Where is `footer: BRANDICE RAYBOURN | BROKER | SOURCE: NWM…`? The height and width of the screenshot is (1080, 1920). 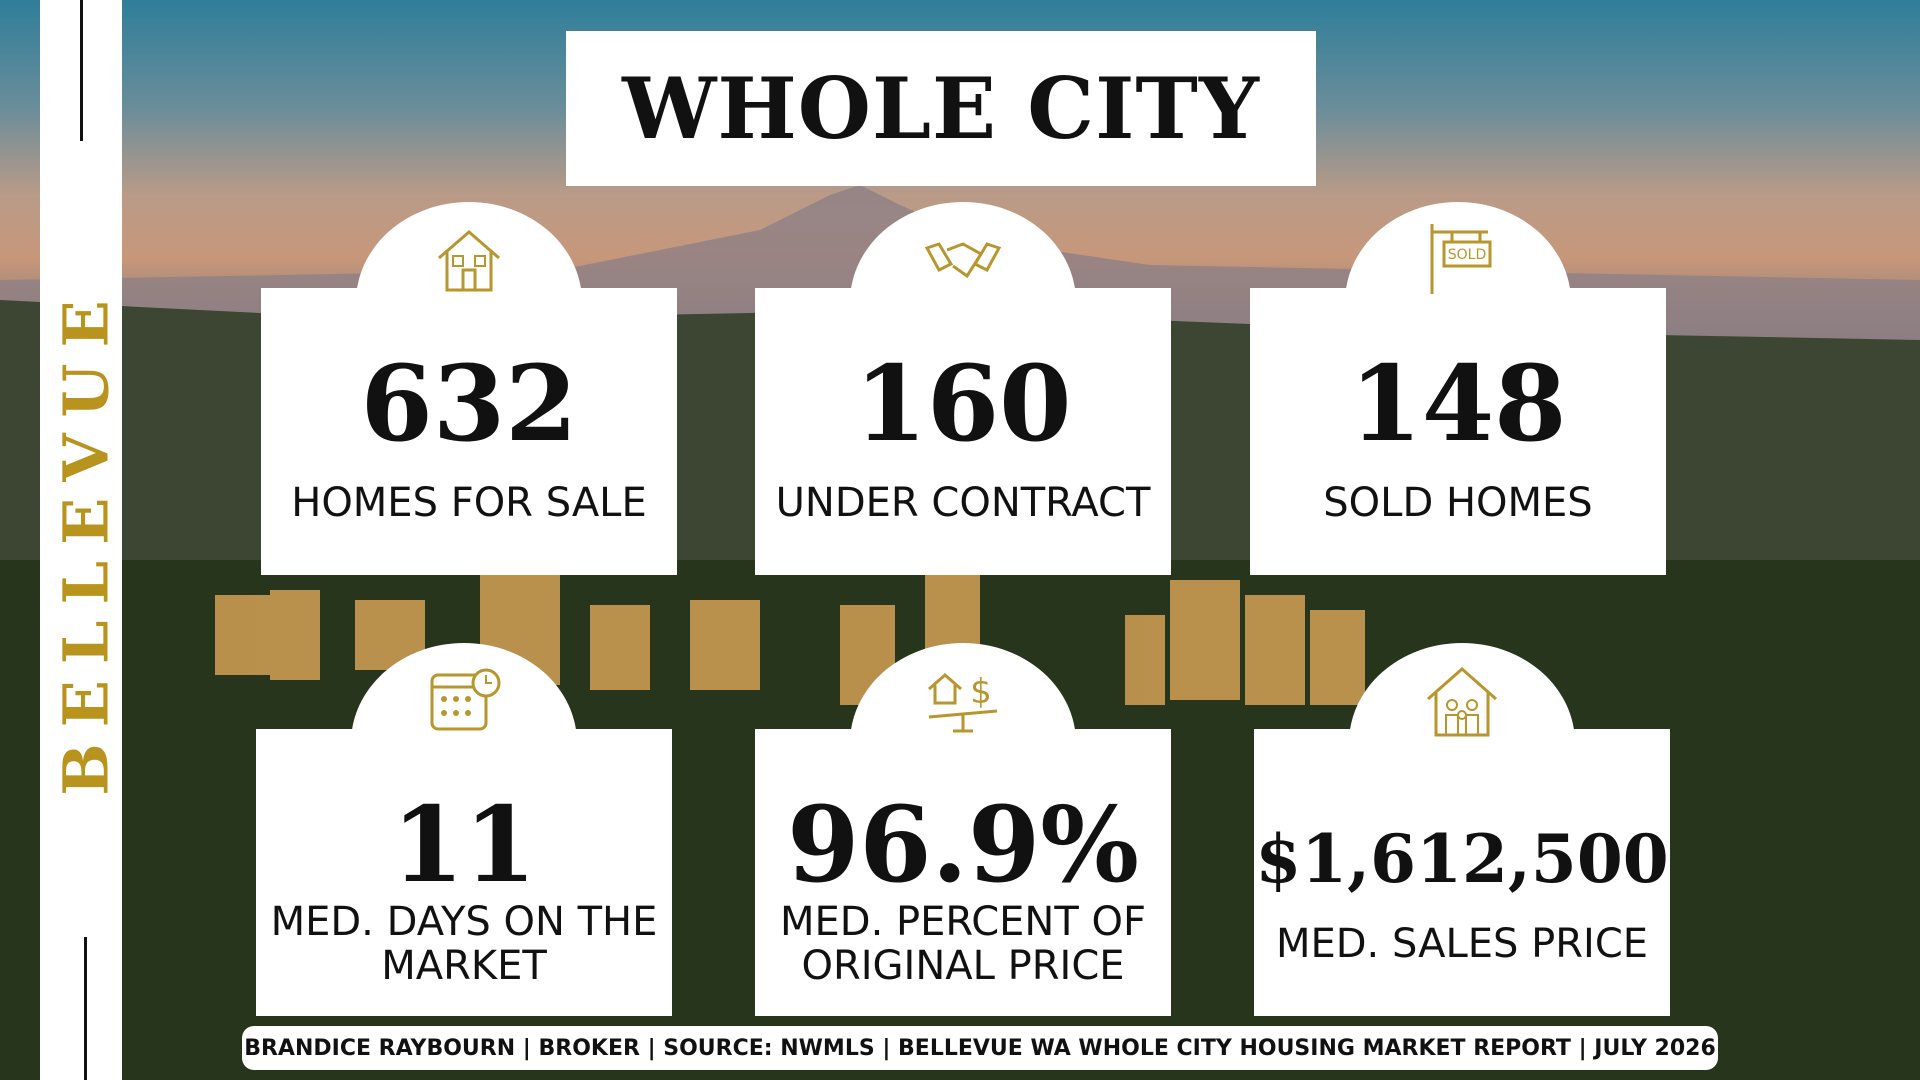
footer: BRANDICE RAYBOURN | BROKER | SOURCE: NWM… is located at coordinates (980, 1048).